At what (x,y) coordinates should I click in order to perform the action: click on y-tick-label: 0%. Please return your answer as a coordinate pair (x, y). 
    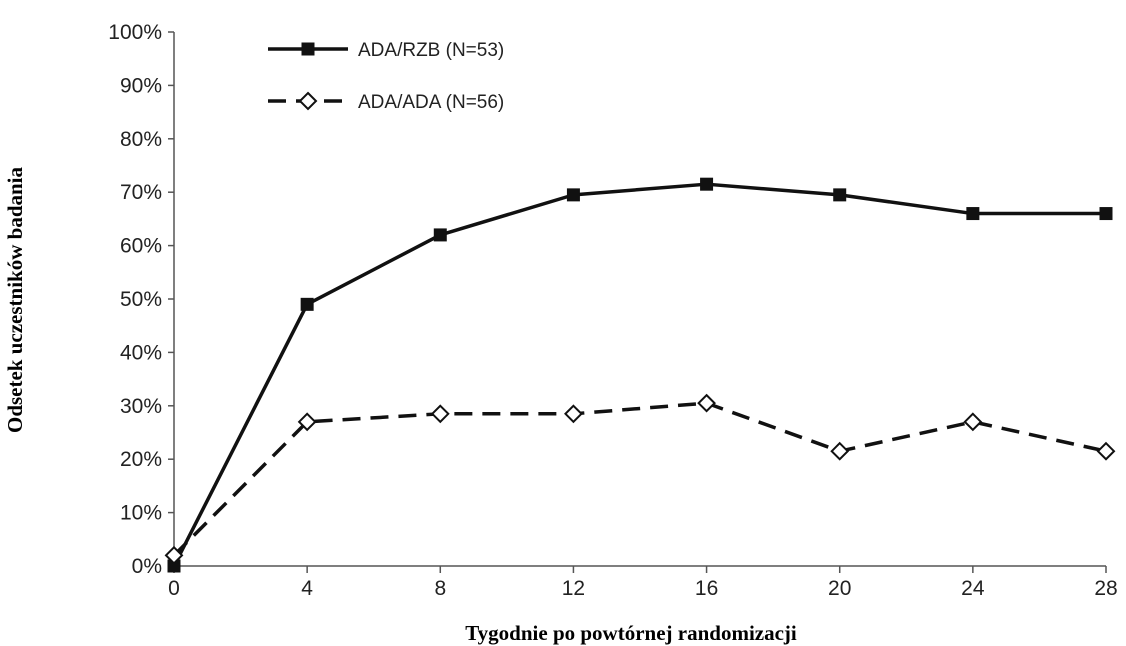
    Looking at the image, I should click on (147, 566).